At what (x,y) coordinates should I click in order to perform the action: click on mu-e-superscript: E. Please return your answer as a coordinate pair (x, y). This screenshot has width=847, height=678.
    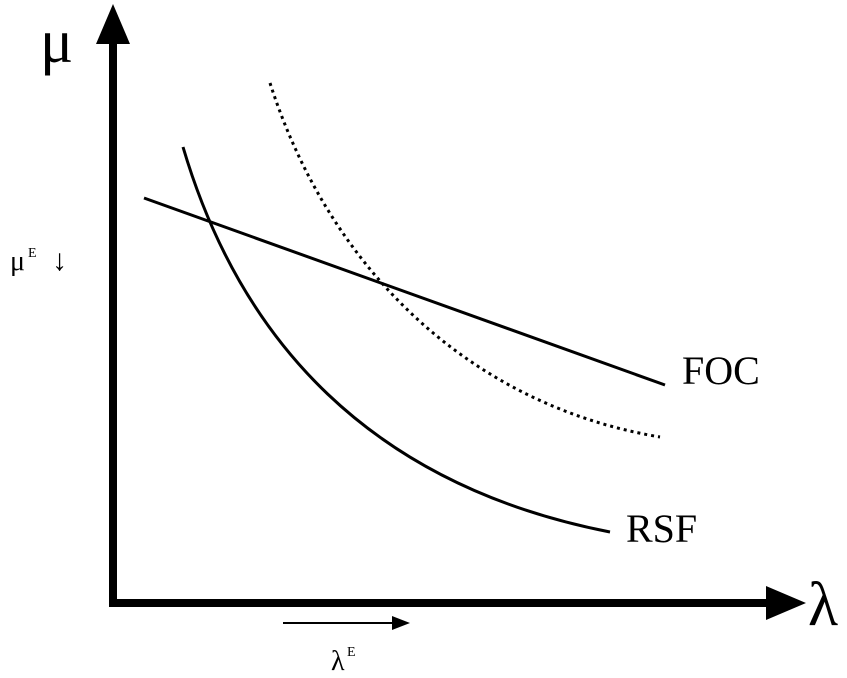
    Looking at the image, I should click on (32, 253).